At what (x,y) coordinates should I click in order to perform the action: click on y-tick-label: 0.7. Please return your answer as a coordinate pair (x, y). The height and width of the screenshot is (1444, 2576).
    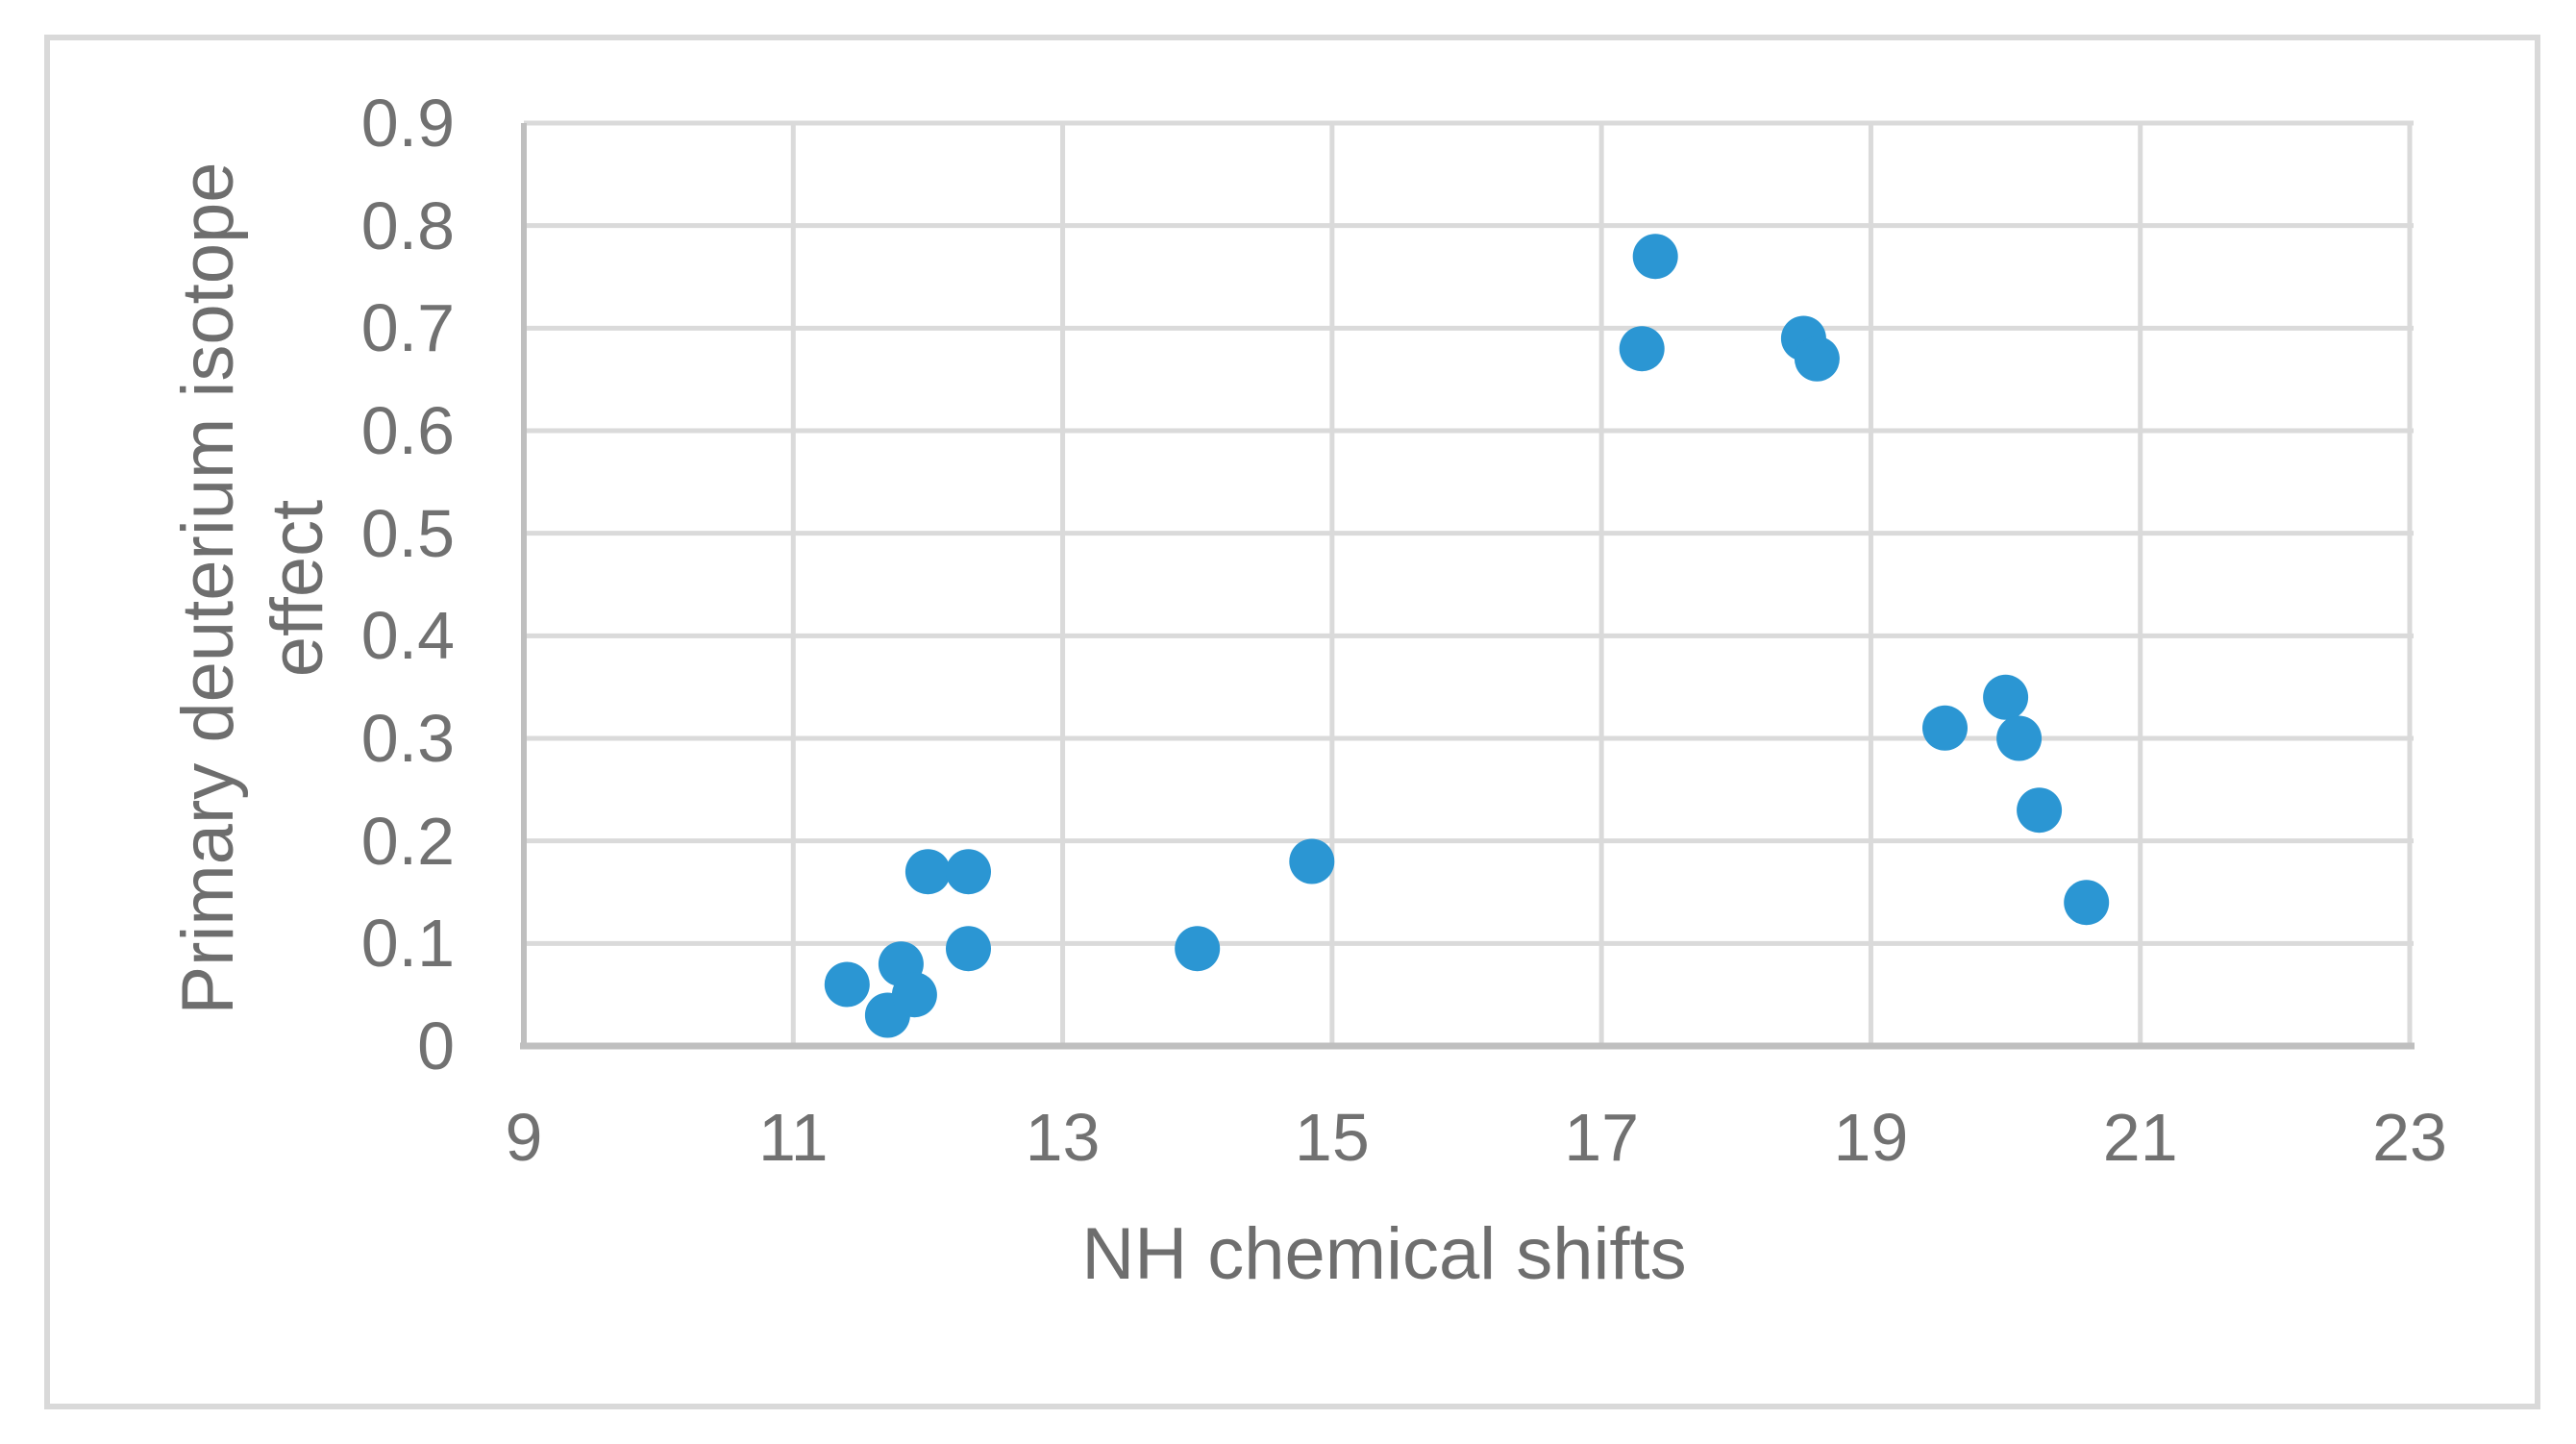
    Looking at the image, I should click on (408, 328).